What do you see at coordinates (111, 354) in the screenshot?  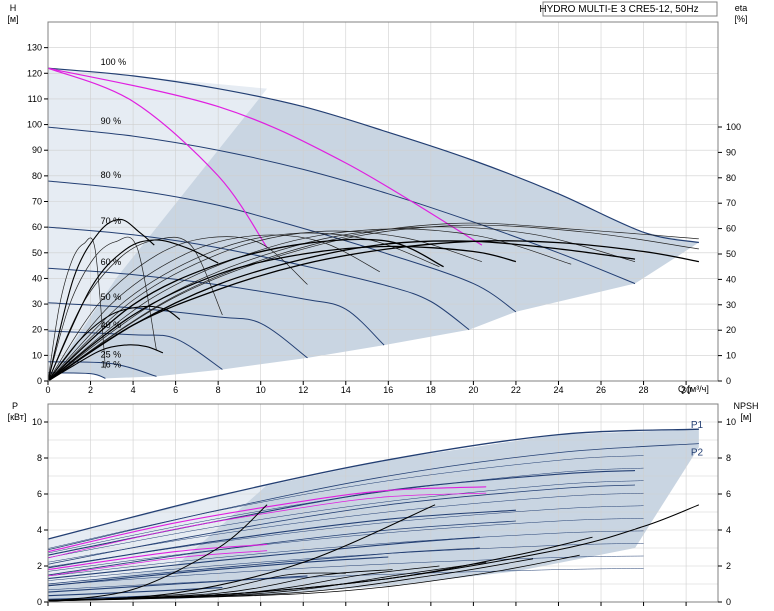 I see `speed-label-7: 25 %` at bounding box center [111, 354].